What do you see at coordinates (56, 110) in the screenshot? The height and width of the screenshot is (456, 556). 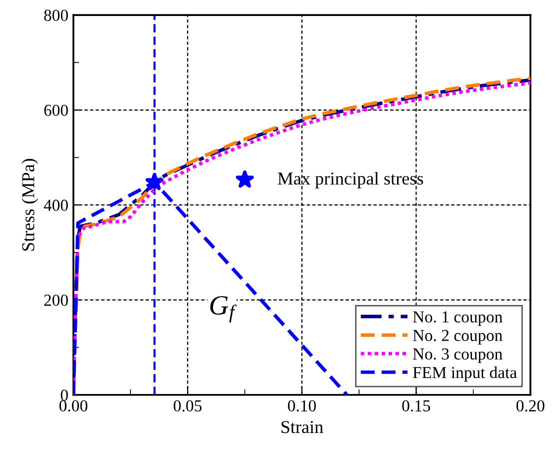 I see `y-tick-label: 600` at bounding box center [56, 110].